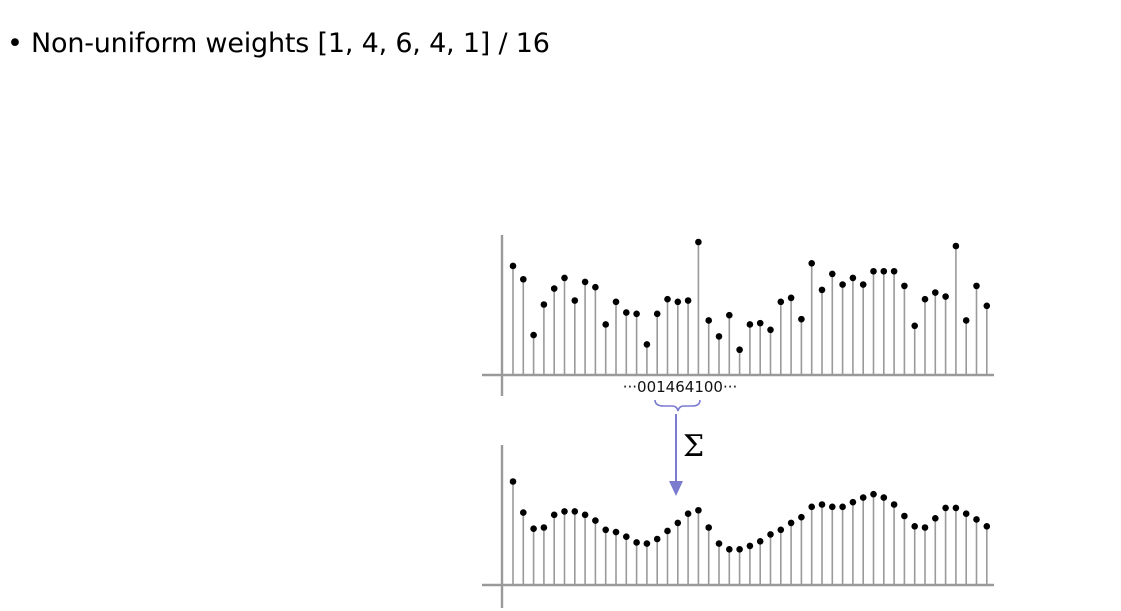 This screenshot has width=1121, height=611. Describe the element at coordinates (290, 43) in the screenshot. I see `bullet-text: Non-uniform weights [1, 4, 6, 4, 1] / 16` at that location.